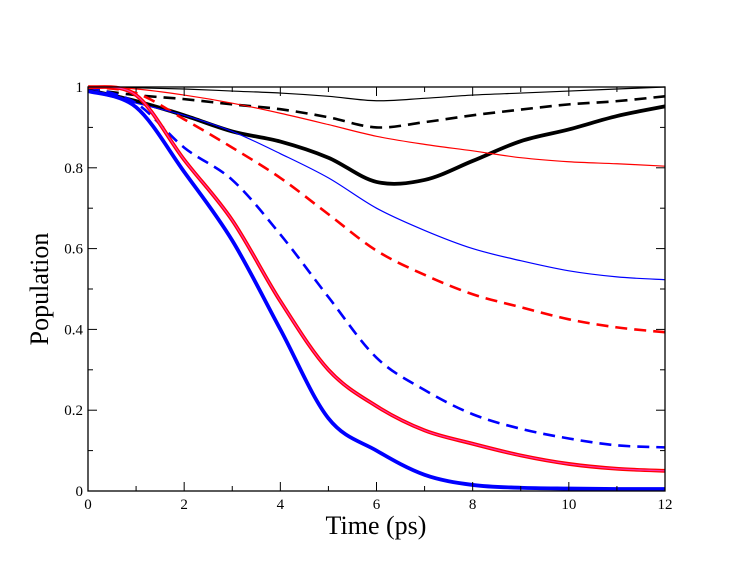 This screenshot has height=578, width=747. What do you see at coordinates (665, 505) in the screenshot?
I see `x-tick-label: 12` at bounding box center [665, 505].